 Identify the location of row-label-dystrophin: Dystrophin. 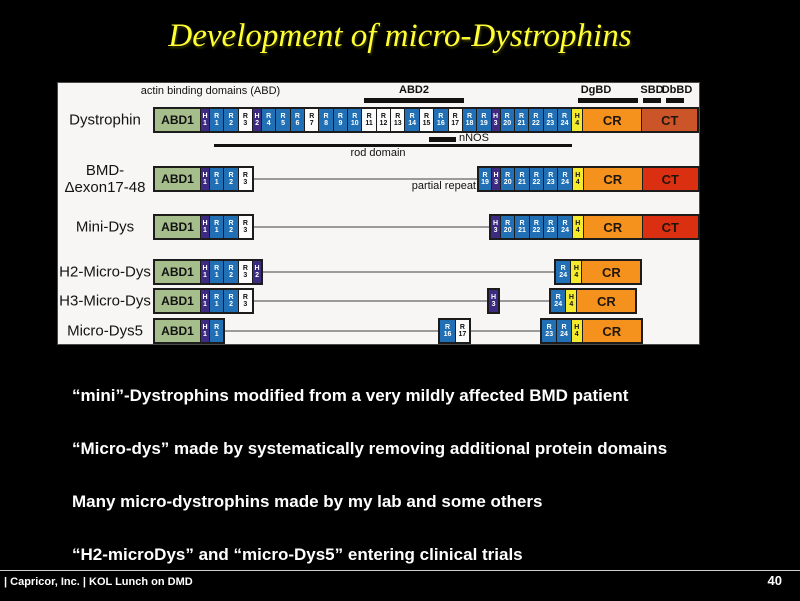
(105, 120).